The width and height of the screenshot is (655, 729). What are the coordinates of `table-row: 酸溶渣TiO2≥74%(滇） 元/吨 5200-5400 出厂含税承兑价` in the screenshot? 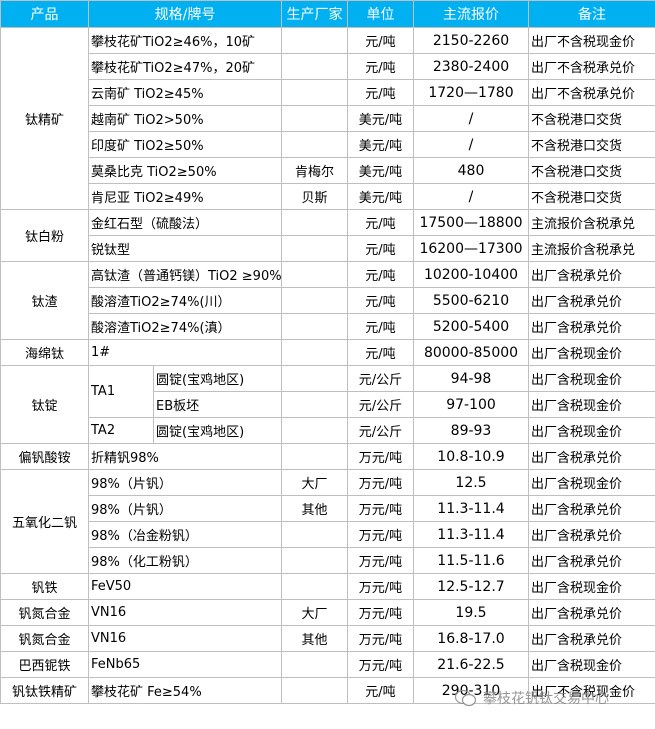 It's located at (328, 326).